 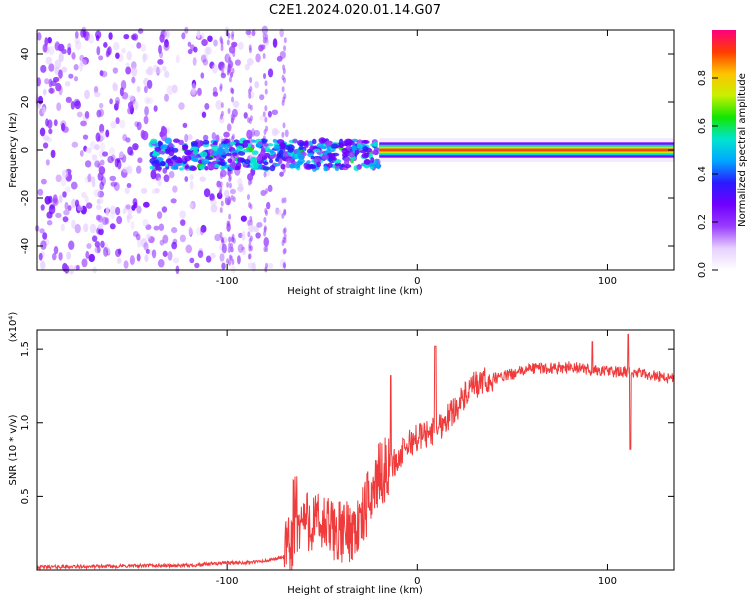 I want to click on snr-x-tick-label: -100, so click(x=227, y=581).